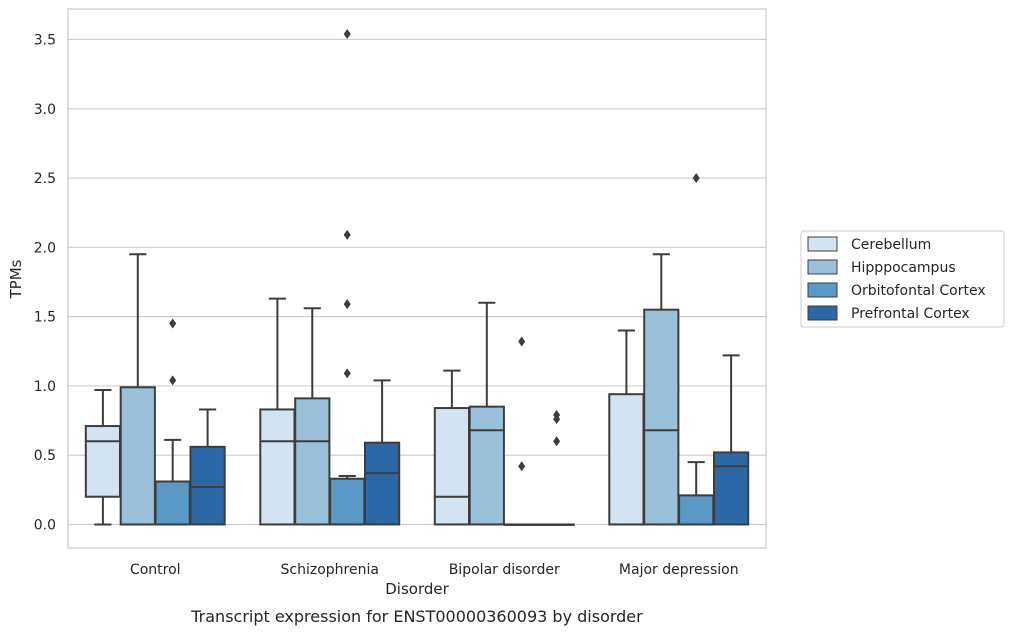 The height and width of the screenshot is (634, 1014). I want to click on legend-entry: Prefrontal Cortex, so click(888, 313).